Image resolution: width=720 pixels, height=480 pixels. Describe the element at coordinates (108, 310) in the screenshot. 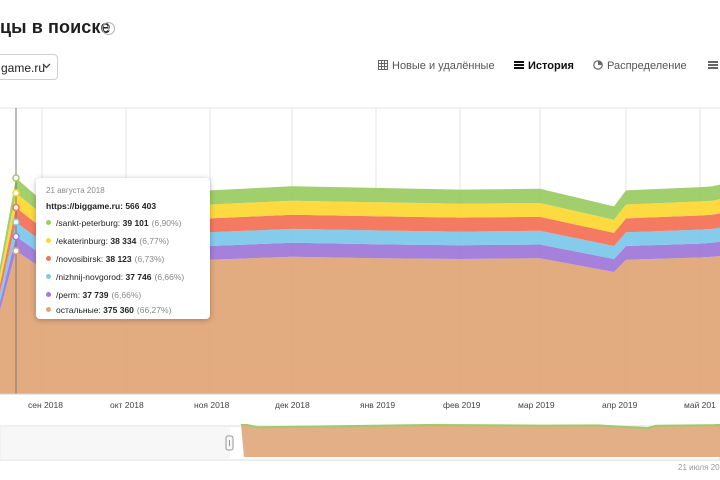

I see `tooltip-row: остальные: 375 360 (66,27%)` at that location.